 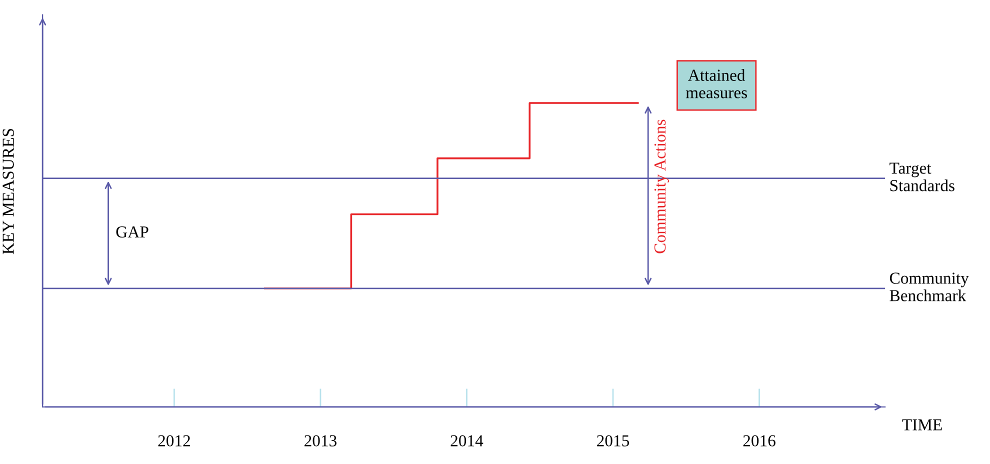 What do you see at coordinates (467, 440) in the screenshot?
I see `x-tick-label: 2014` at bounding box center [467, 440].